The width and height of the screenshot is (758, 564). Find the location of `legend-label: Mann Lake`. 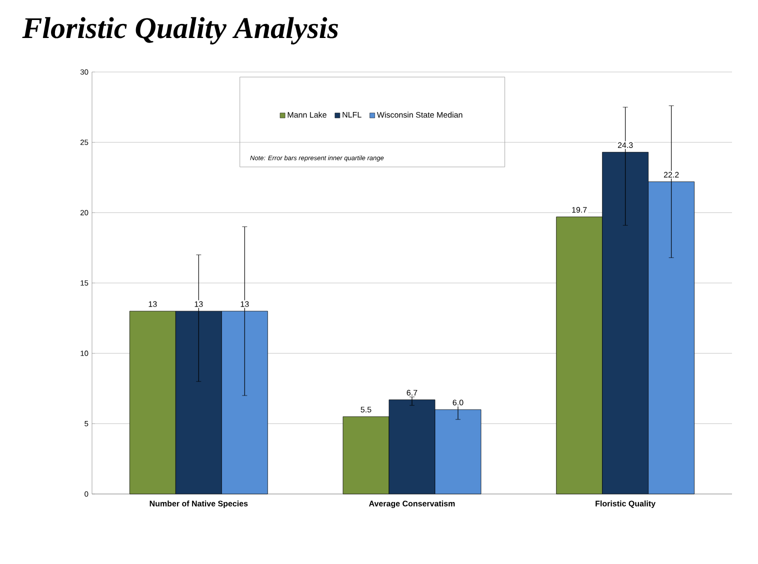

legend-label: Mann Lake is located at coordinates (307, 115).